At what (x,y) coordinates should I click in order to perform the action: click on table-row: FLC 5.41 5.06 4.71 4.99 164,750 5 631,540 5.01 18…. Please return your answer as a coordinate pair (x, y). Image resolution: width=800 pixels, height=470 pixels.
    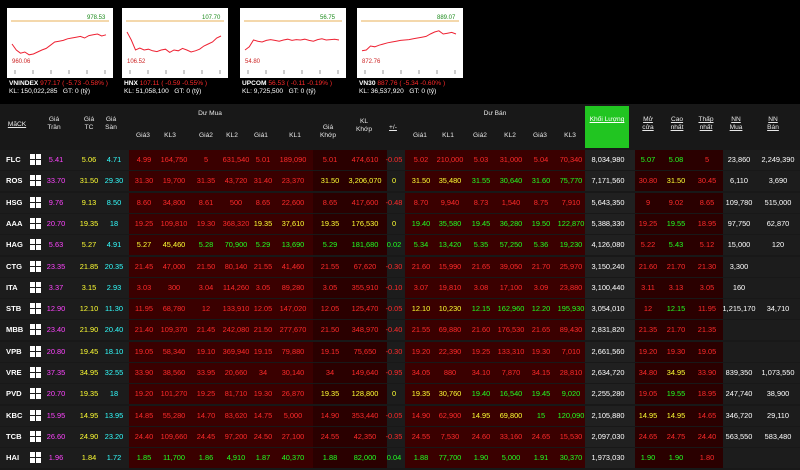
    Looking at the image, I should click on (400, 160).